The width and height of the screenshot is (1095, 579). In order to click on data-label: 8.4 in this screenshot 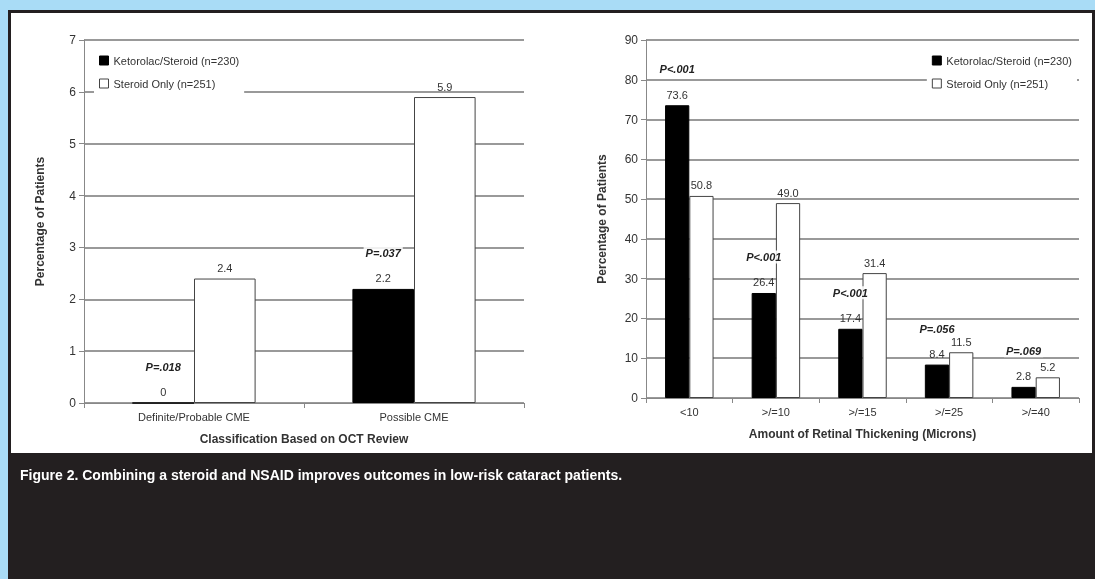, I will do `click(937, 354)`.